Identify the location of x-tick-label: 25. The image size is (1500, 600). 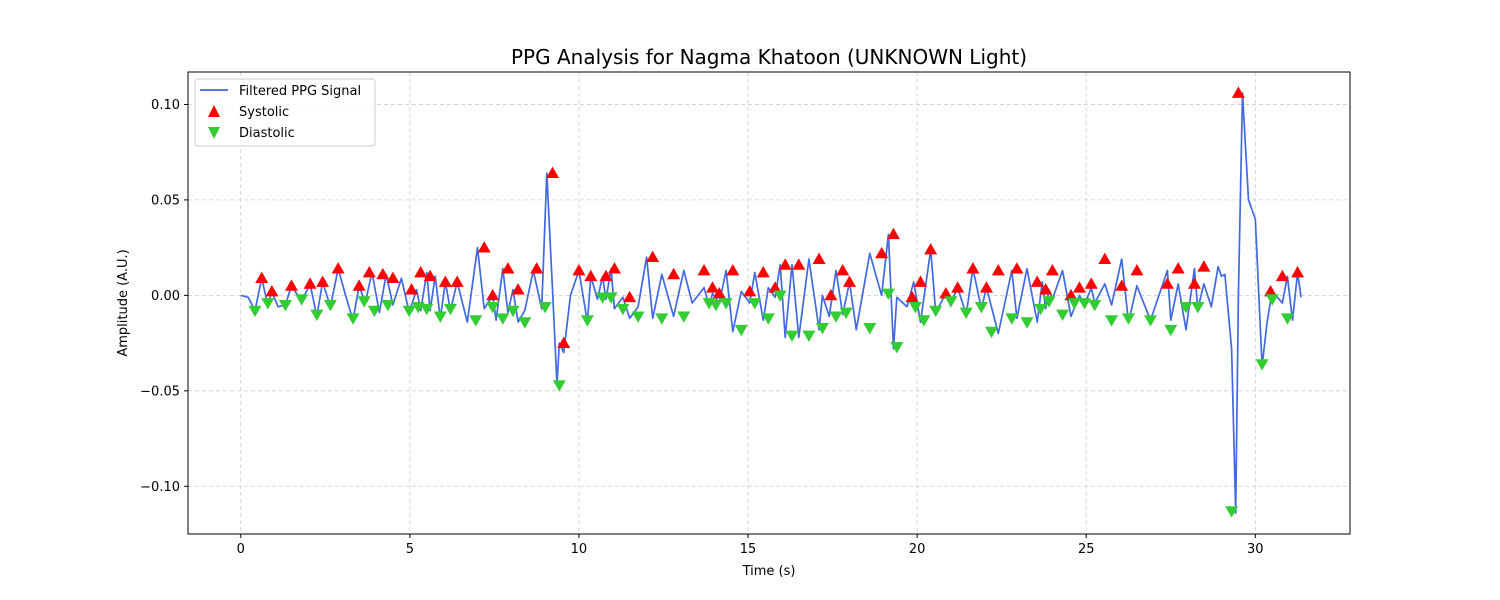
(1086, 549).